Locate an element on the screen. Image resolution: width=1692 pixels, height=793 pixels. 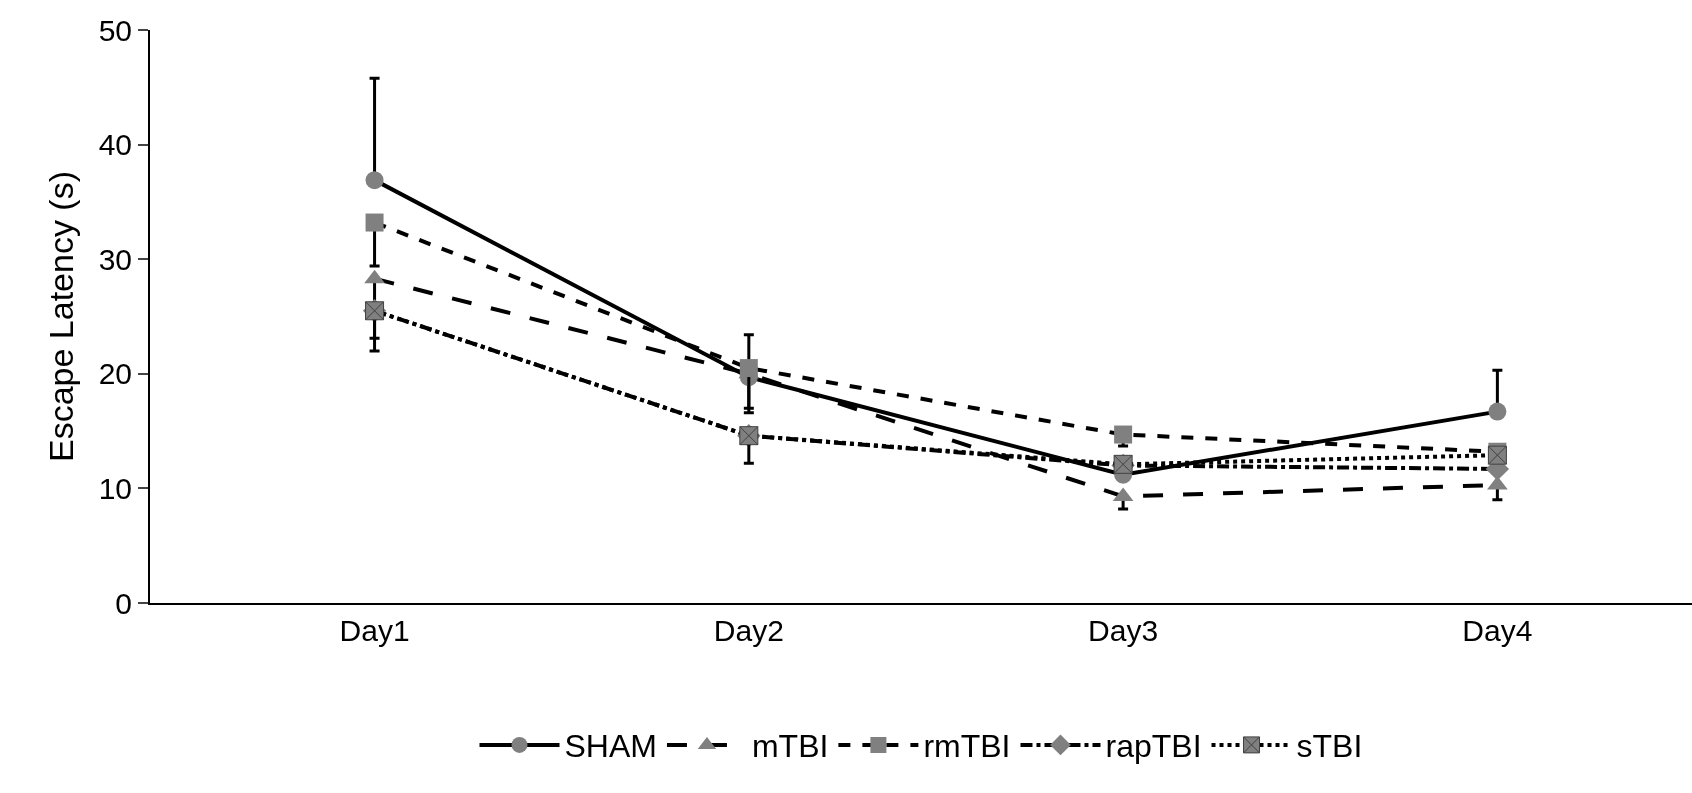
y-tick-label: 20 is located at coordinates (115, 374).